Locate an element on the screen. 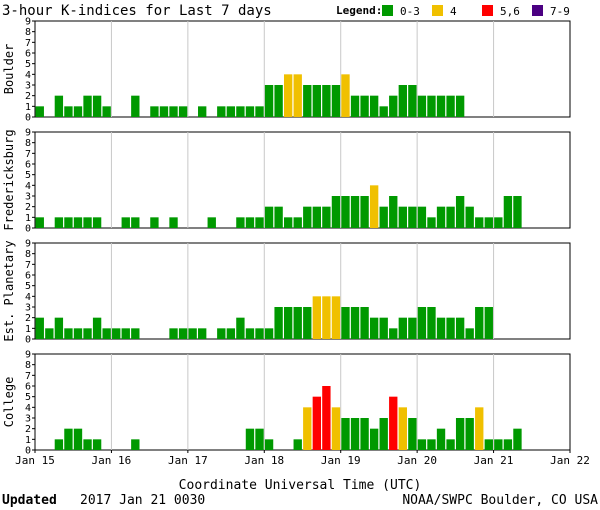 This screenshot has width=600, height=510. x-tick-label: Jan 21 is located at coordinates (494, 460).